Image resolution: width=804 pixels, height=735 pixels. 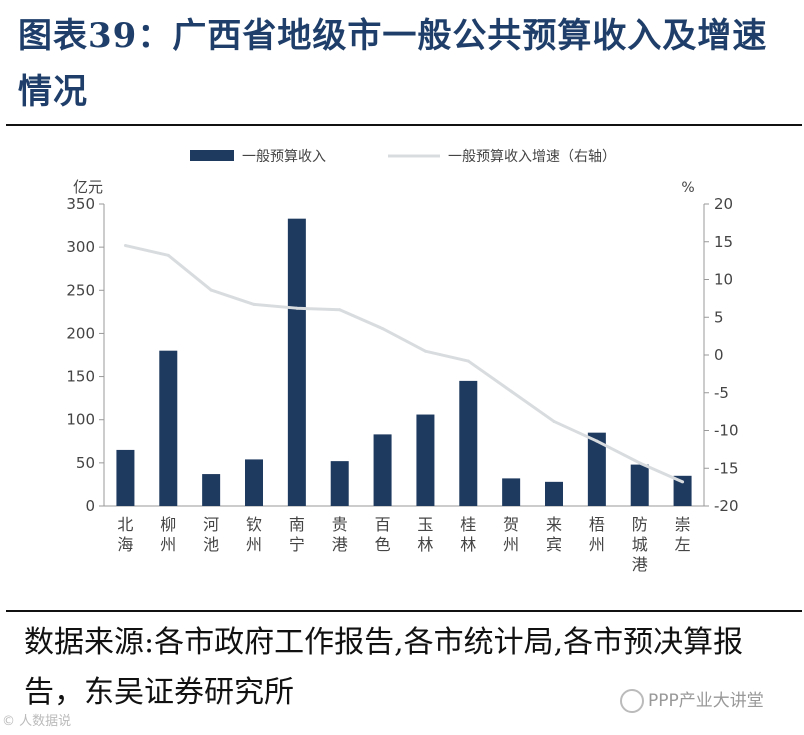 I want to click on right-tick-label: -10, so click(x=726, y=431).